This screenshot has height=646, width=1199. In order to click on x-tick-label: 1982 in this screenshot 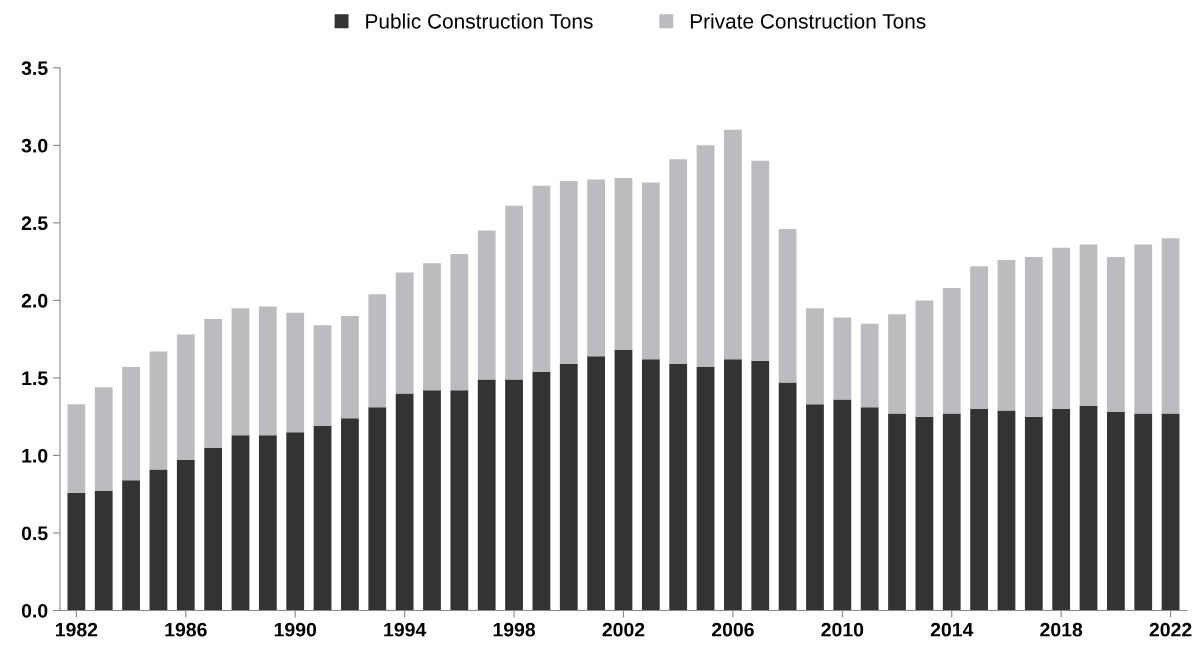, I will do `click(76, 629)`.